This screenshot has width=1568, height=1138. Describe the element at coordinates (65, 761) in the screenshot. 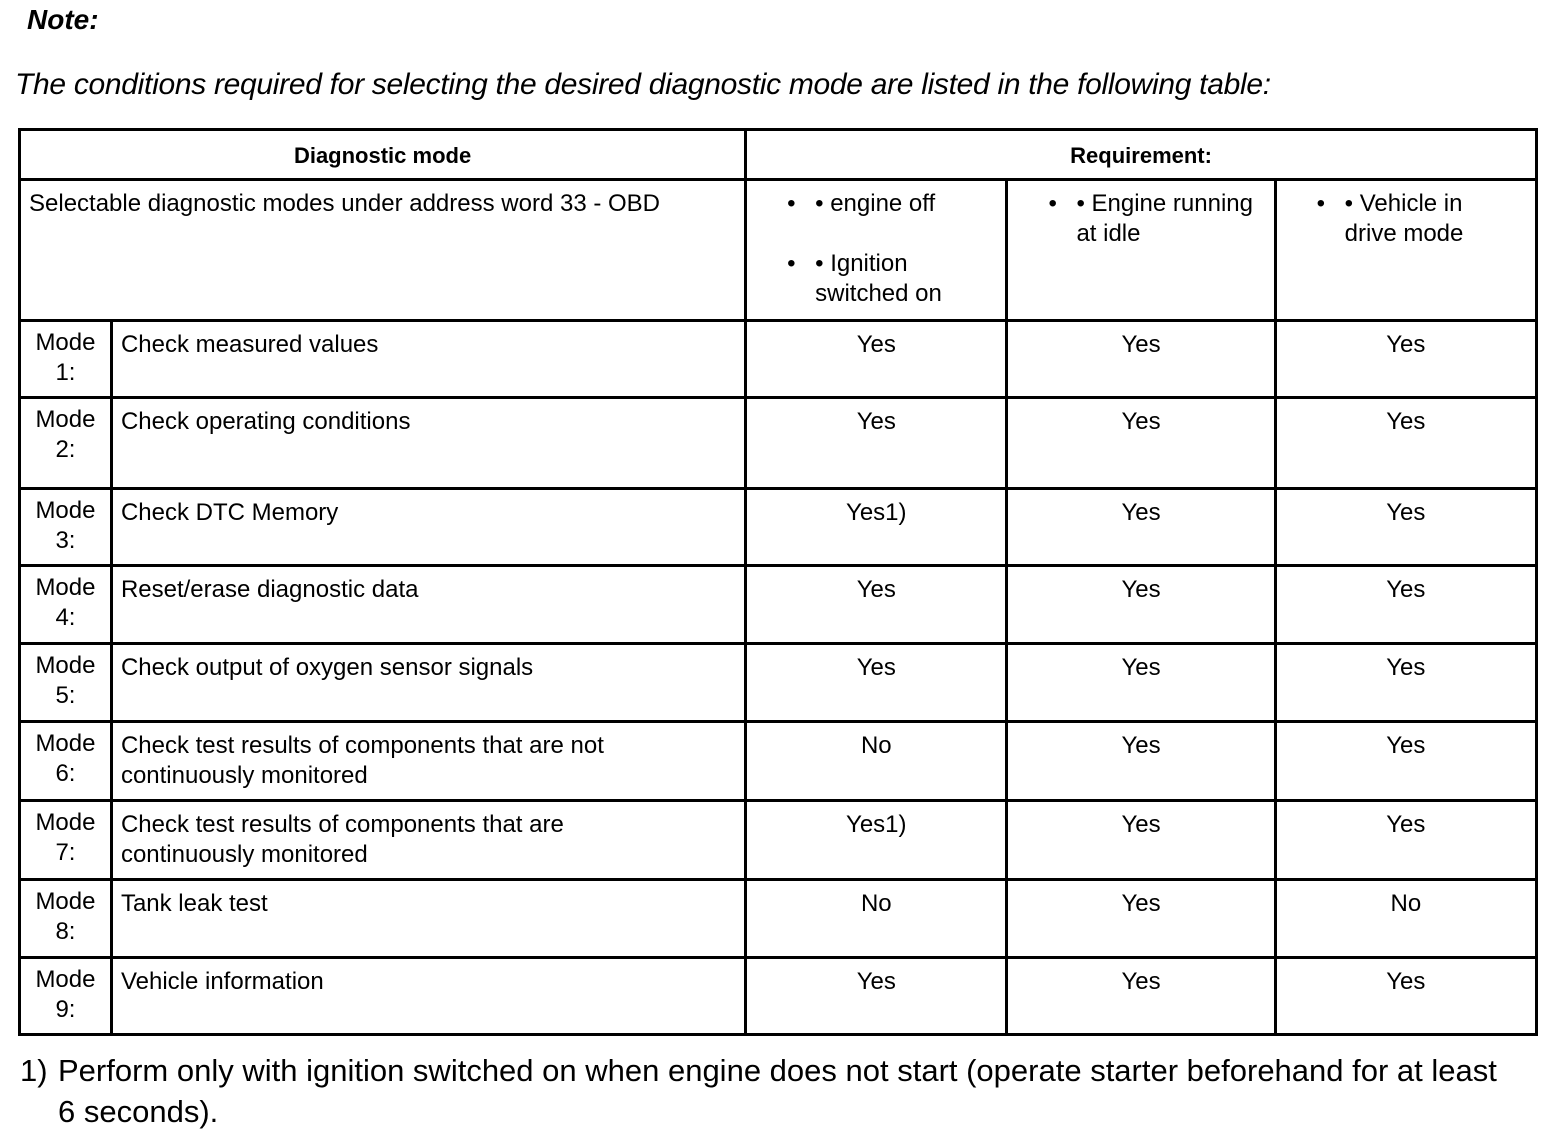

I see `mode-cell: Mode 6:` at that location.